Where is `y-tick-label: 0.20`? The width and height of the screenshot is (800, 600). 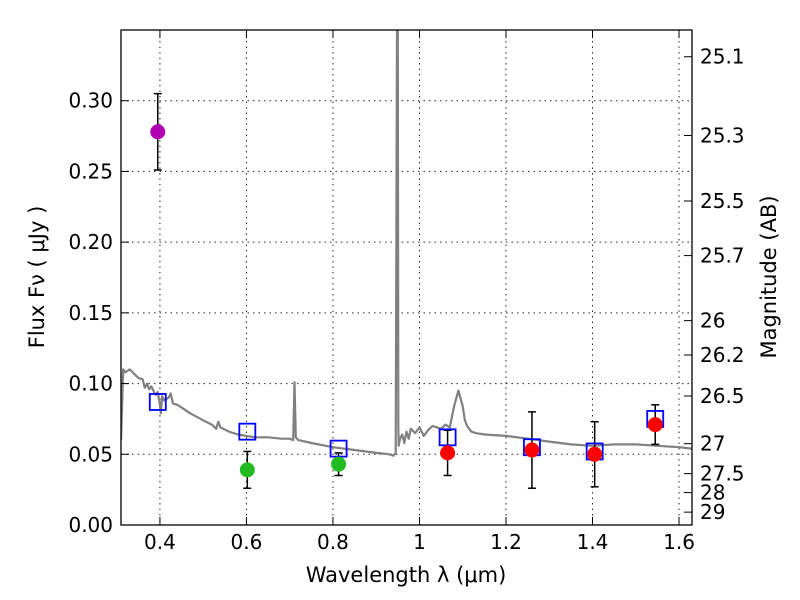
y-tick-label: 0.20 is located at coordinates (90, 242).